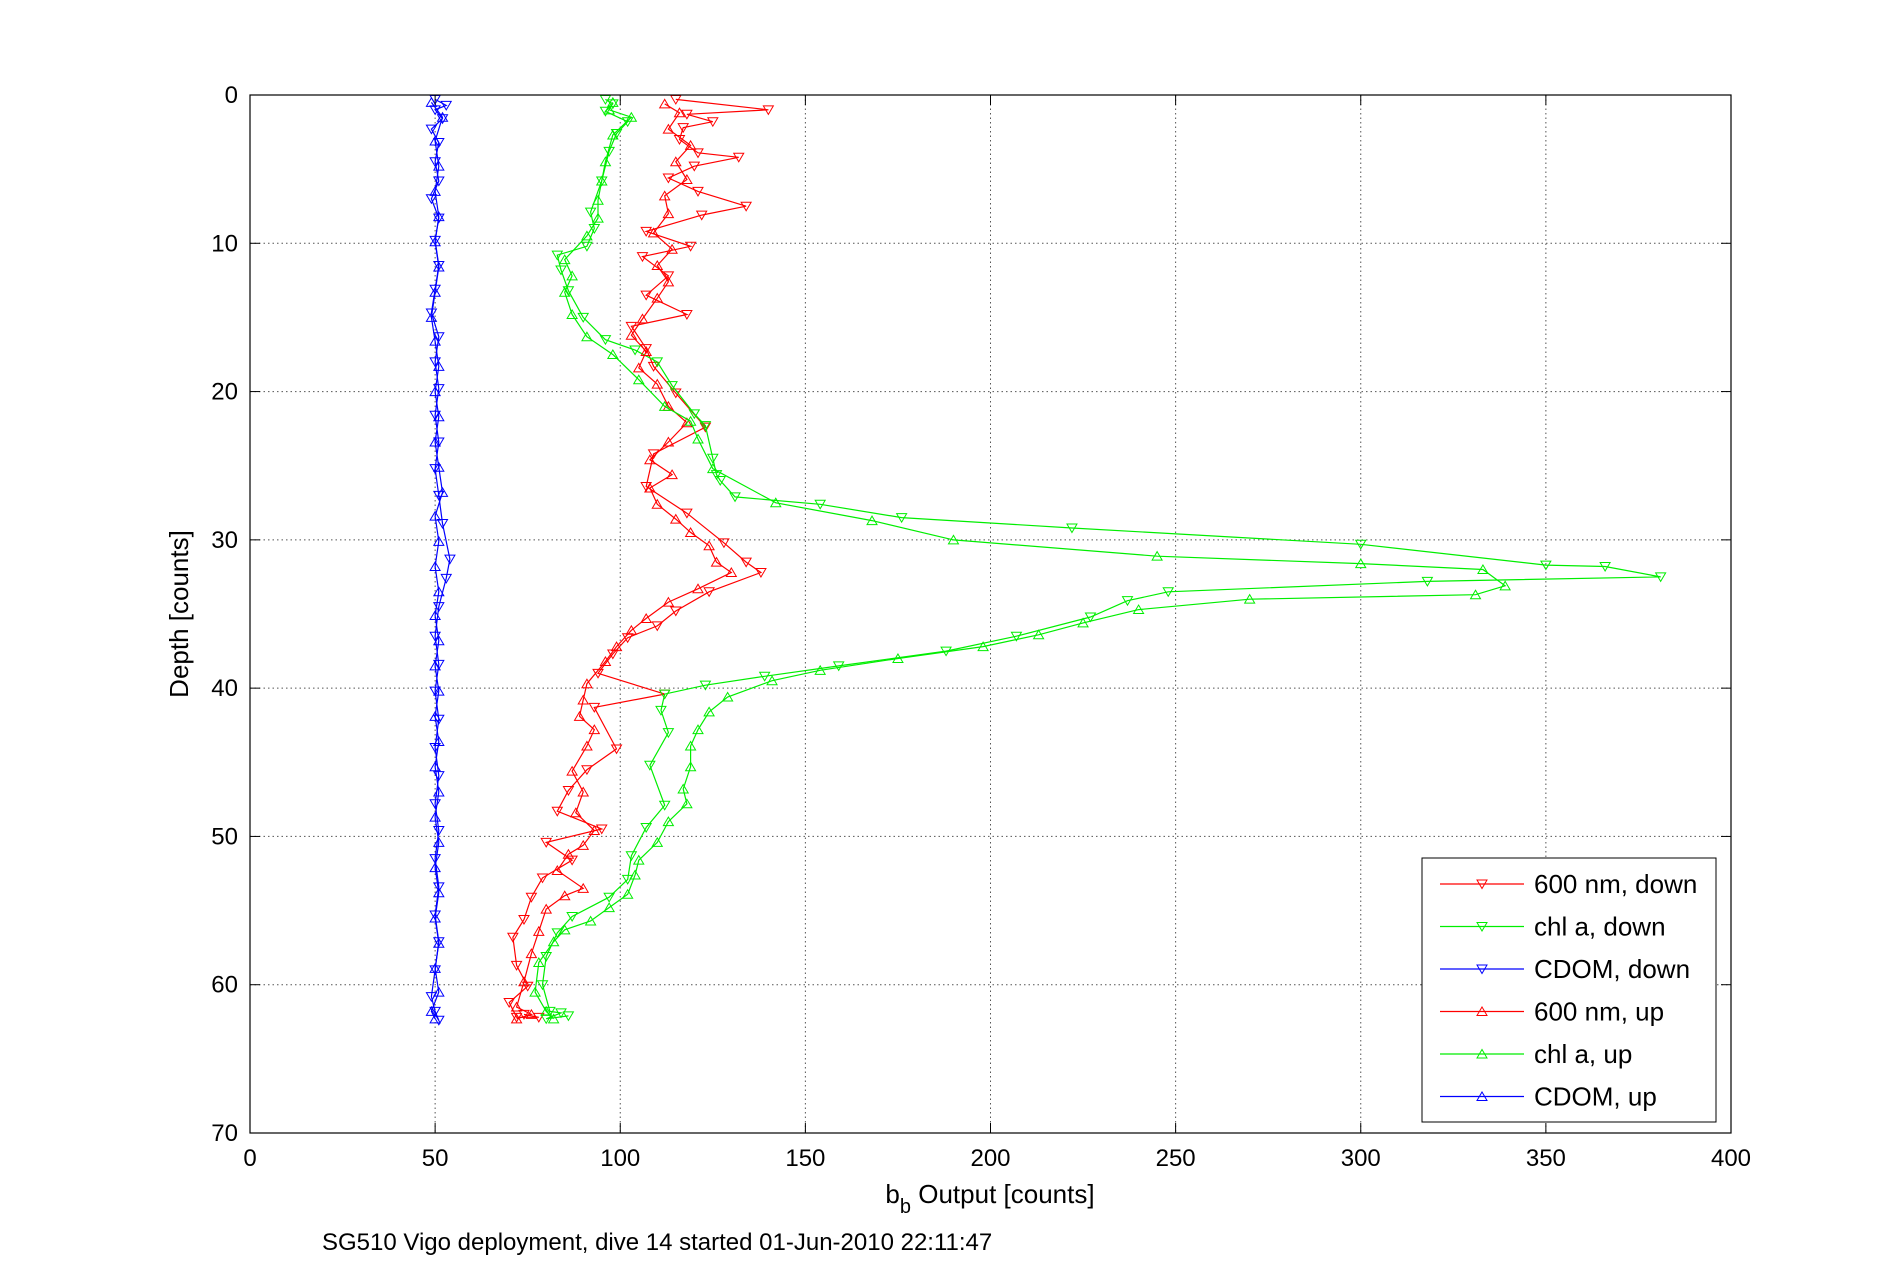 The height and width of the screenshot is (1262, 1891). Describe the element at coordinates (224, 243) in the screenshot. I see `y-tick-label: 10` at that location.